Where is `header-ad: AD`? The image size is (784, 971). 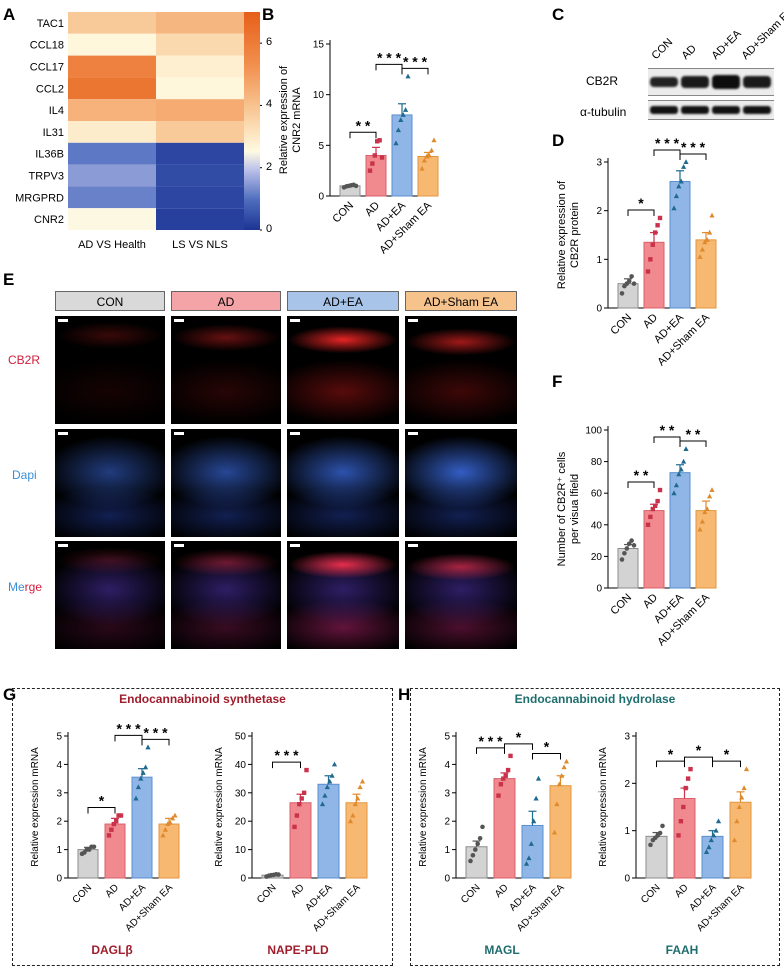 header-ad: AD is located at coordinates (226, 301).